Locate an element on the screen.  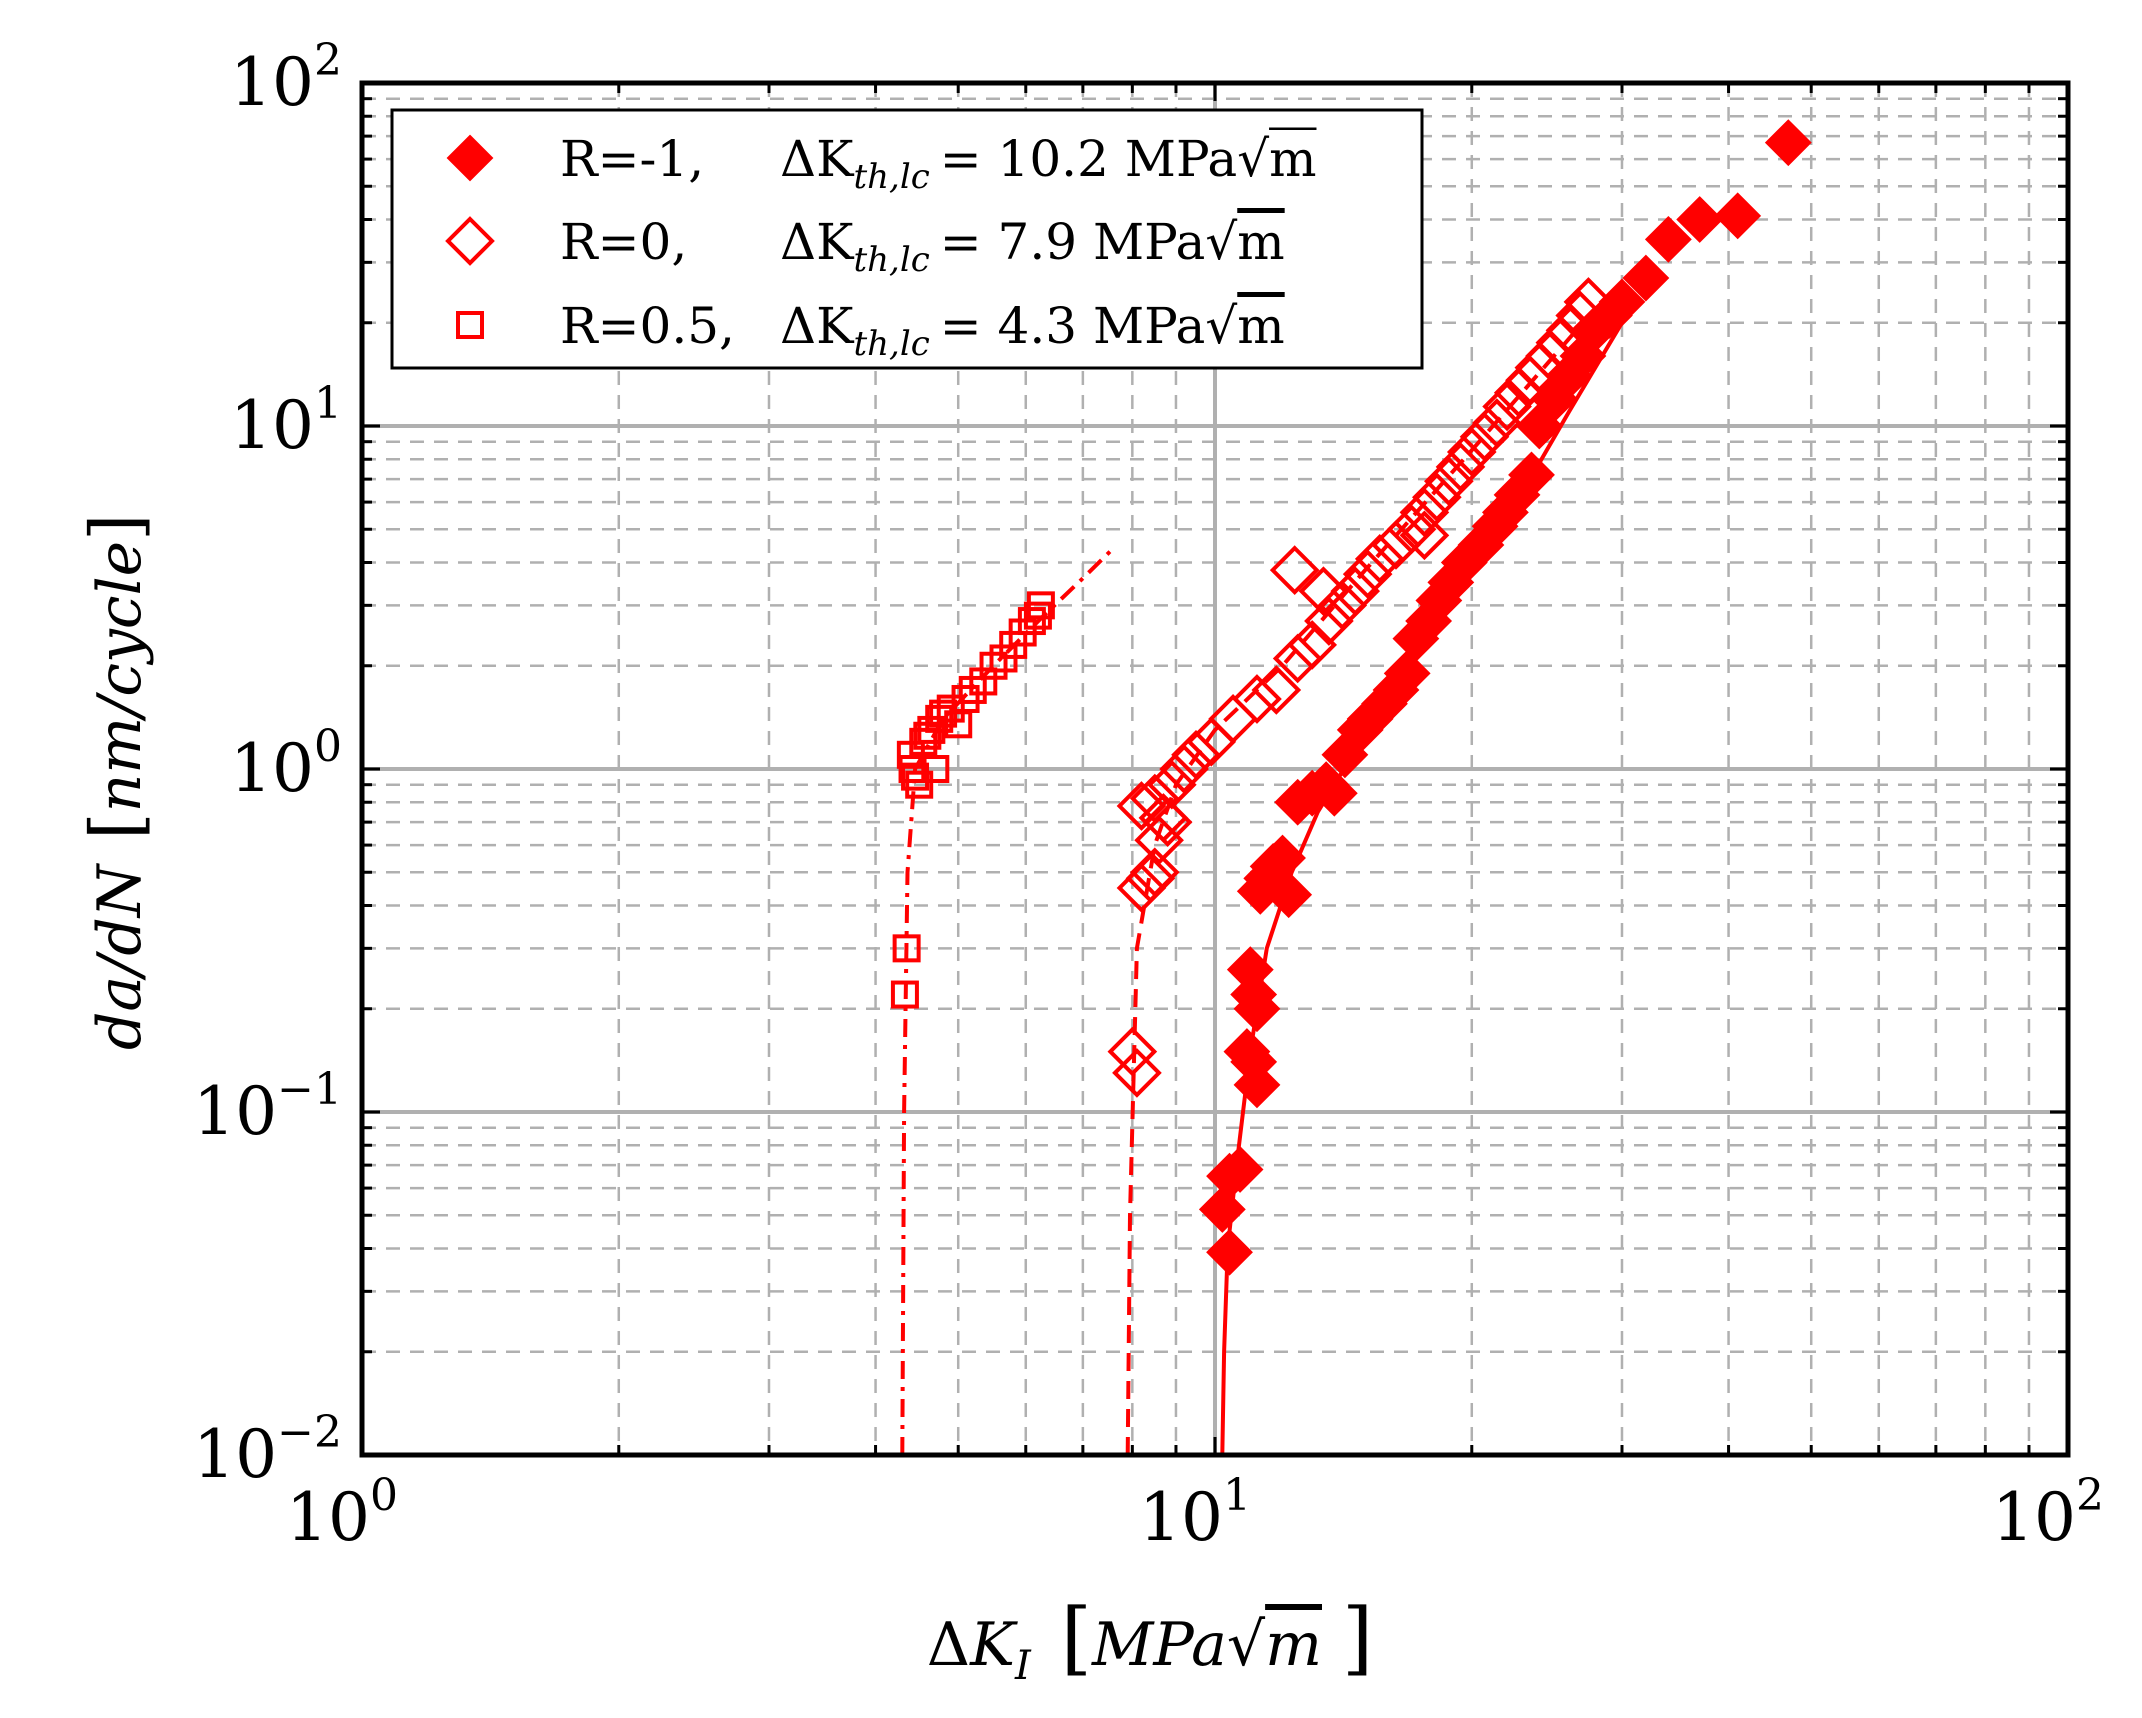
y-axis-label: da/dN [nm/cycle] is located at coordinates (116, 782).